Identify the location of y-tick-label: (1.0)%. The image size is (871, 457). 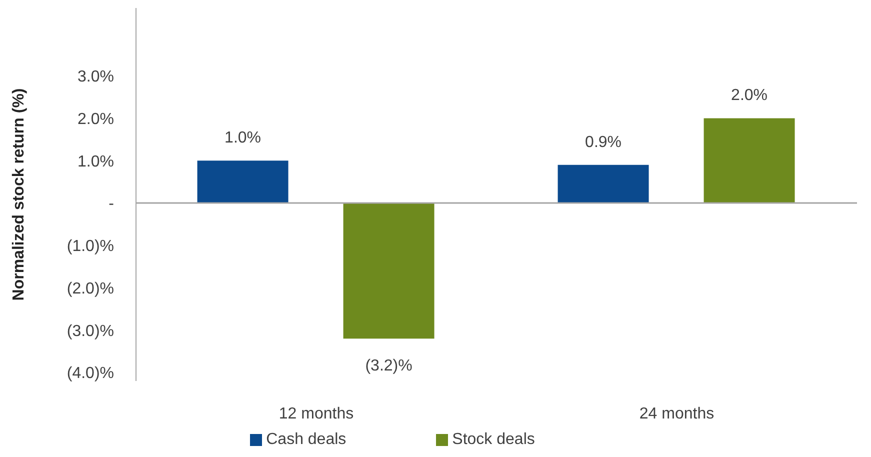
(90, 247).